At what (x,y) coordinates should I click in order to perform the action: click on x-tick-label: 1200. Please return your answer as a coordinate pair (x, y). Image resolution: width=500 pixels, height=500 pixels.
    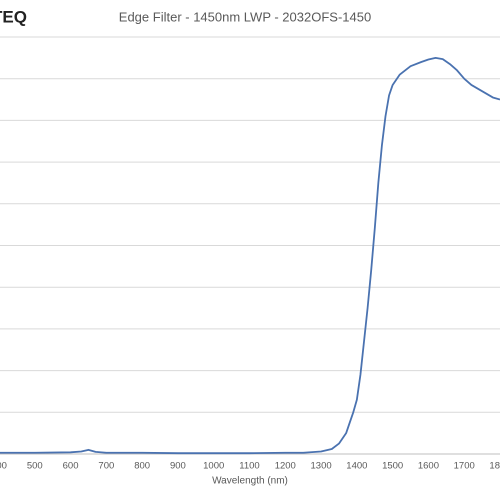
    Looking at the image, I should click on (285, 466).